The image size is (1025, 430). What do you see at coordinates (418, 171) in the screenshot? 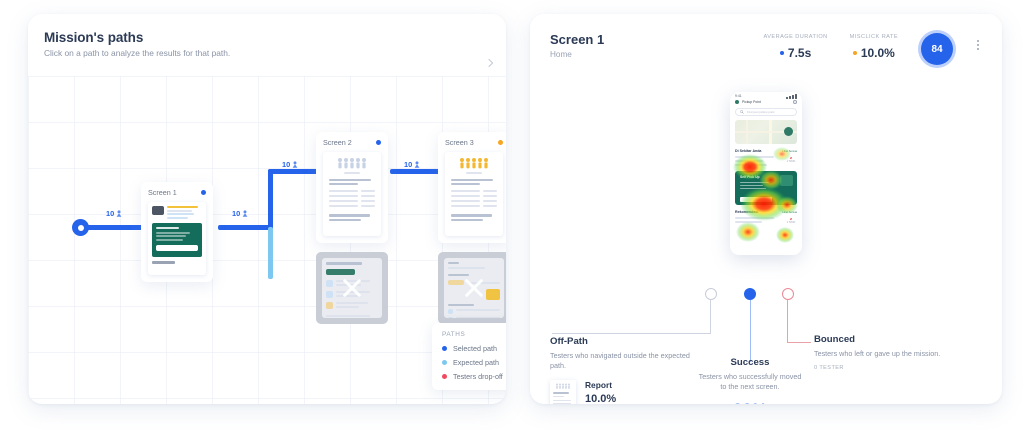
I see `edge-screen2-to-screen3` at bounding box center [418, 171].